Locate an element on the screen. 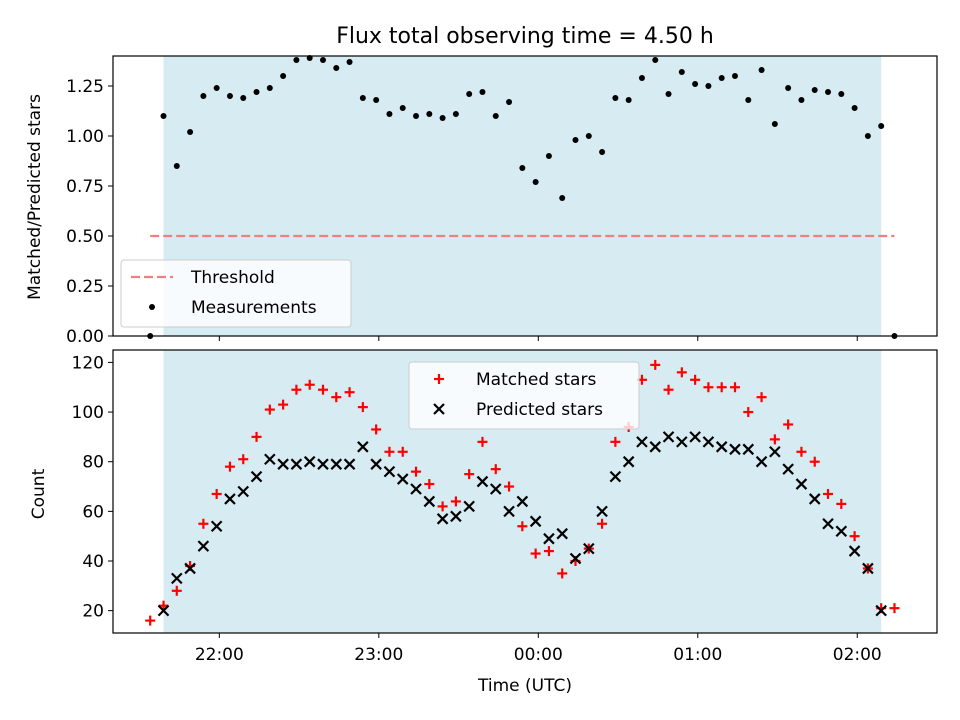  x-axis-label: Time (UTC) is located at coordinates (524, 686).